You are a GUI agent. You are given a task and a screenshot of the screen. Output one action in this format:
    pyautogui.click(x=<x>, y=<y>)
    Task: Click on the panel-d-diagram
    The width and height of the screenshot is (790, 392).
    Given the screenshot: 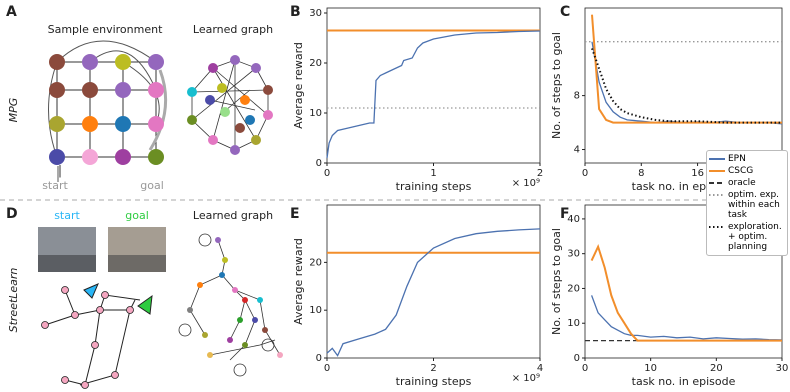 What is the action you would take?
    pyautogui.click(x=102, y=308)
    